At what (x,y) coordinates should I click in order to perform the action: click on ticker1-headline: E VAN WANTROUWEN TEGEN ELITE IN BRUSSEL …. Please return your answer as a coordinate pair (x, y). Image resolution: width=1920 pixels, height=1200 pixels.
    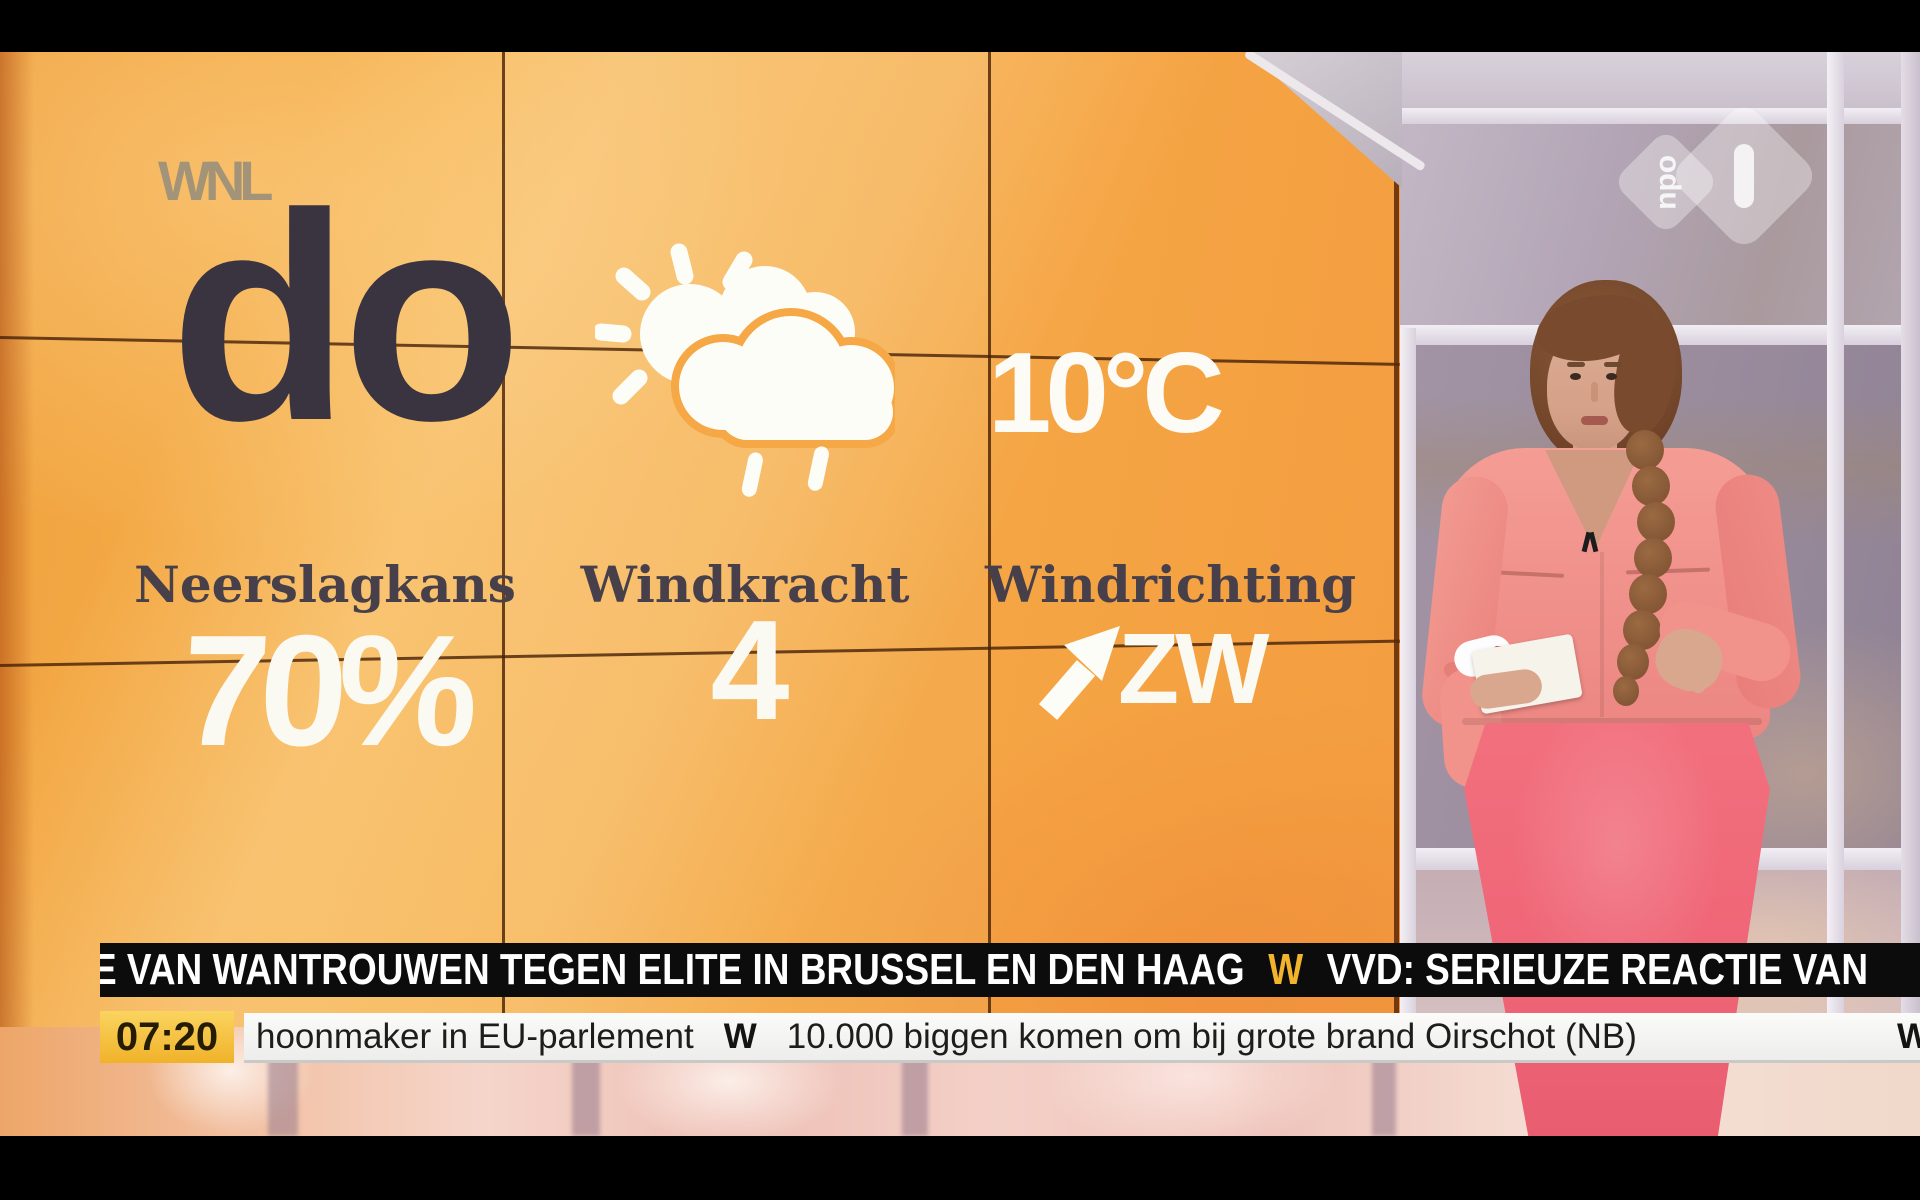
    Looking at the image, I should click on (672, 969).